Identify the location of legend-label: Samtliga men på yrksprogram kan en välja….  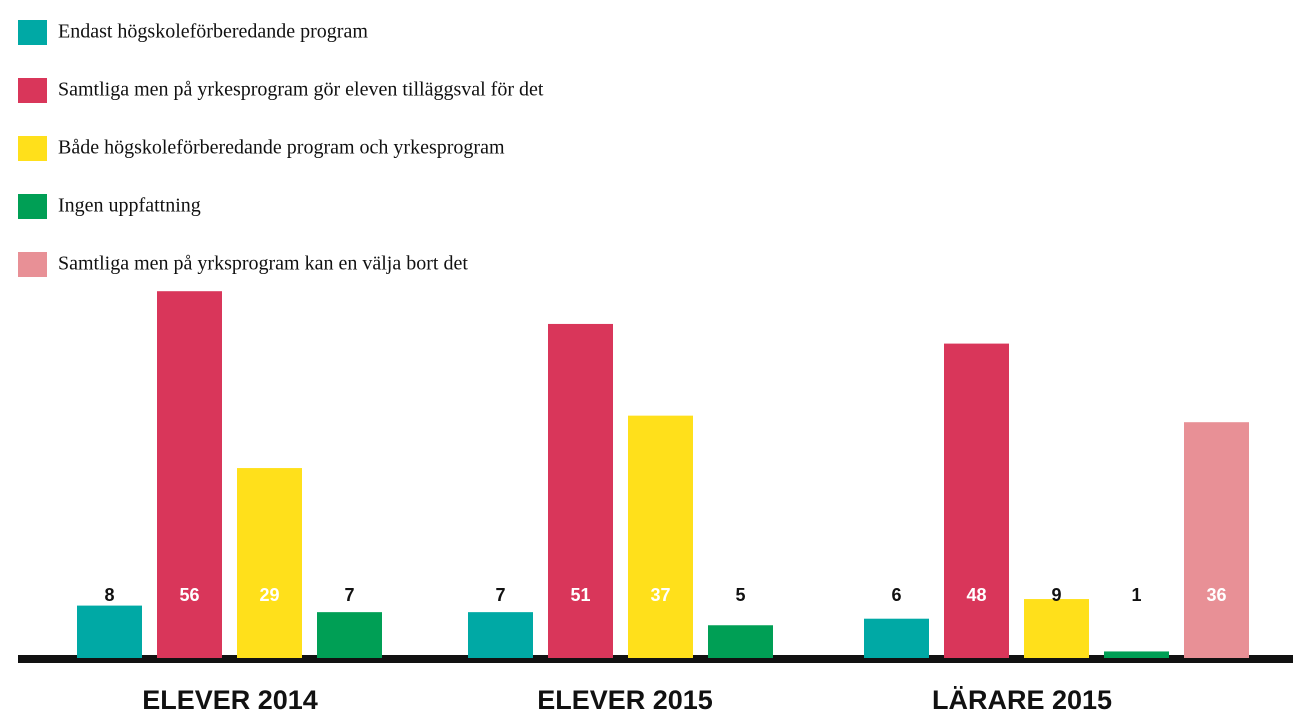
(263, 264).